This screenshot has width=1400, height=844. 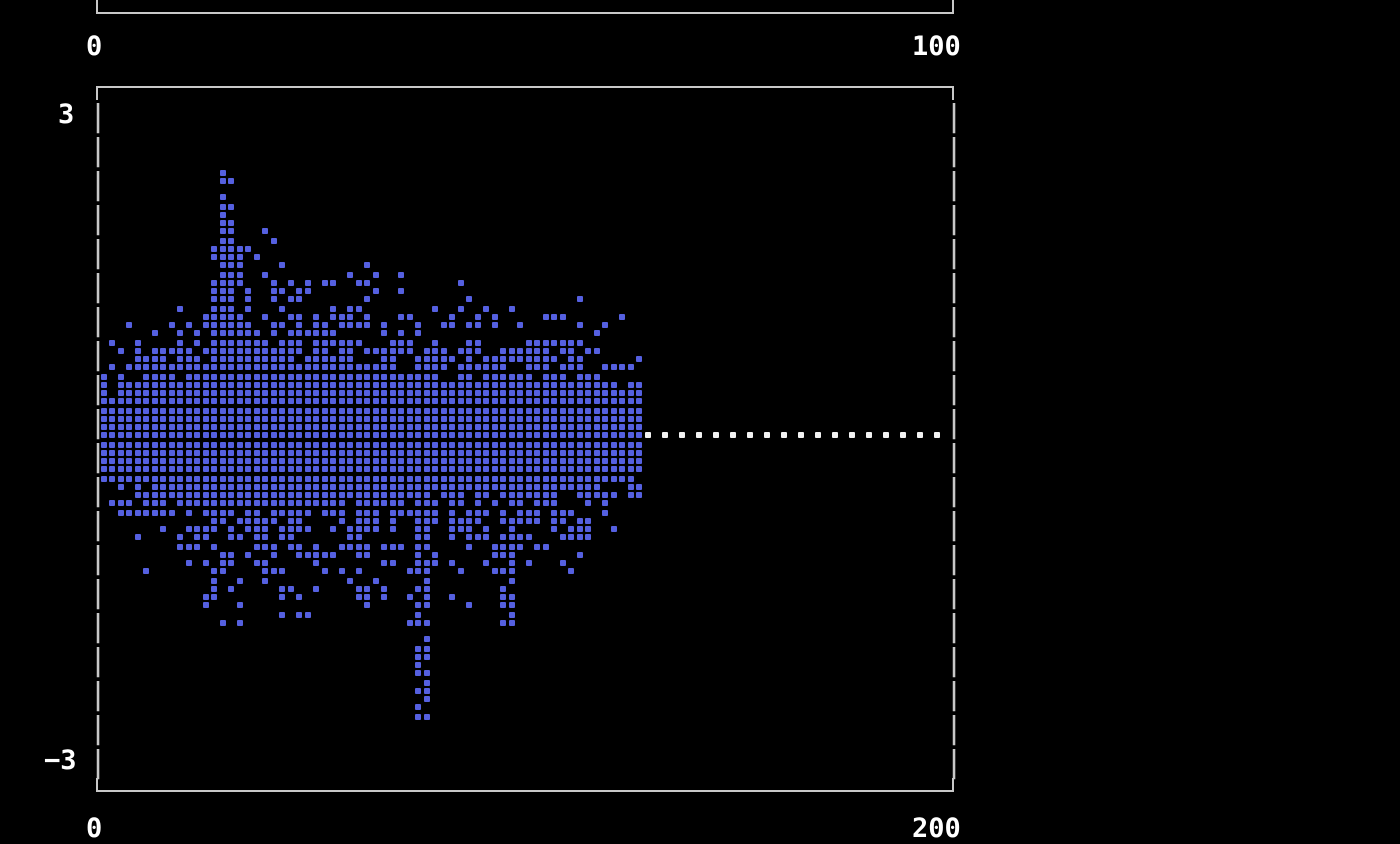 I want to click on main-y-axis-max-label: 3, so click(x=66, y=114).